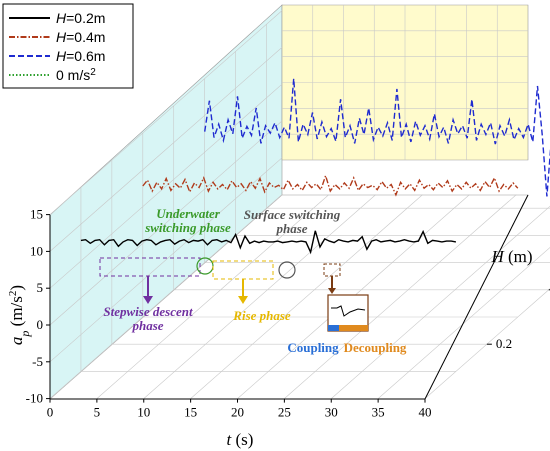  Describe the element at coordinates (287, 270) in the screenshot. I see `surface-circle` at that location.